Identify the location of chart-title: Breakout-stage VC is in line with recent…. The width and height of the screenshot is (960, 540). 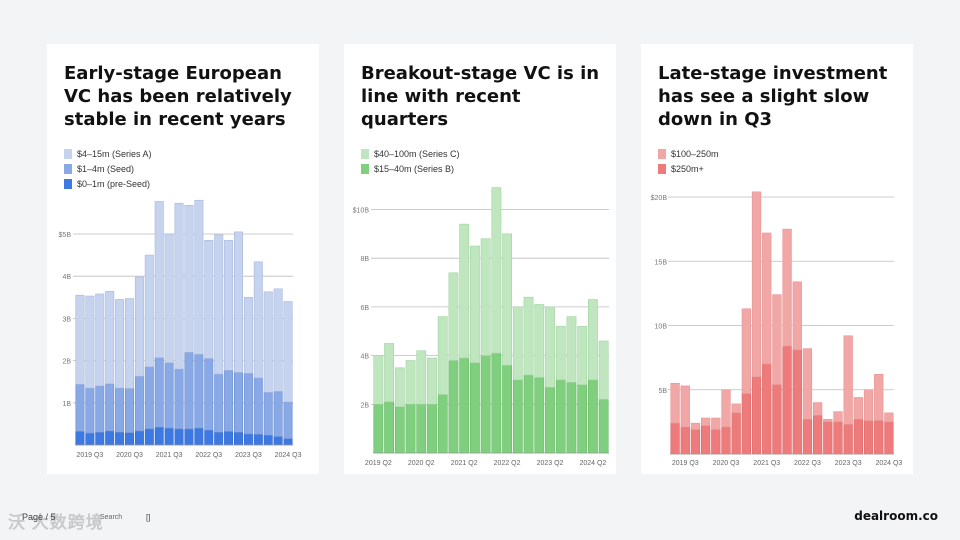
(480, 96).